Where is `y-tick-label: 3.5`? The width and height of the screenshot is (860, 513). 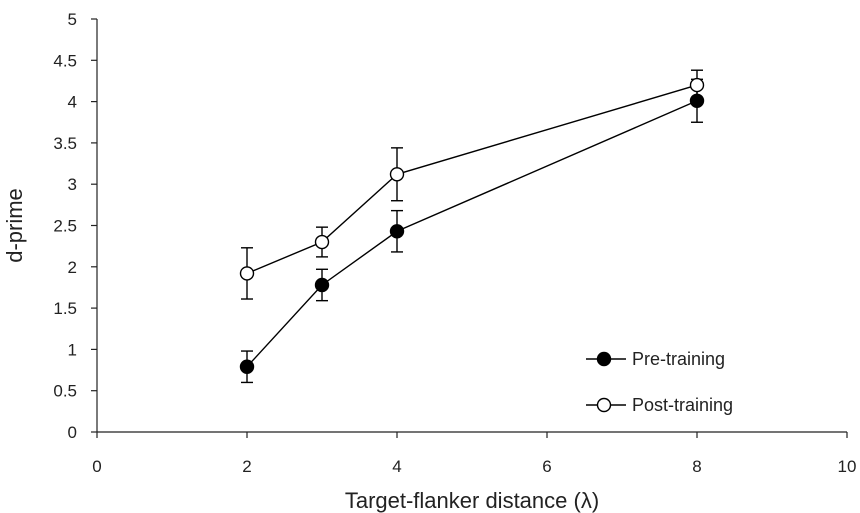
y-tick-label: 3.5 is located at coordinates (65, 143).